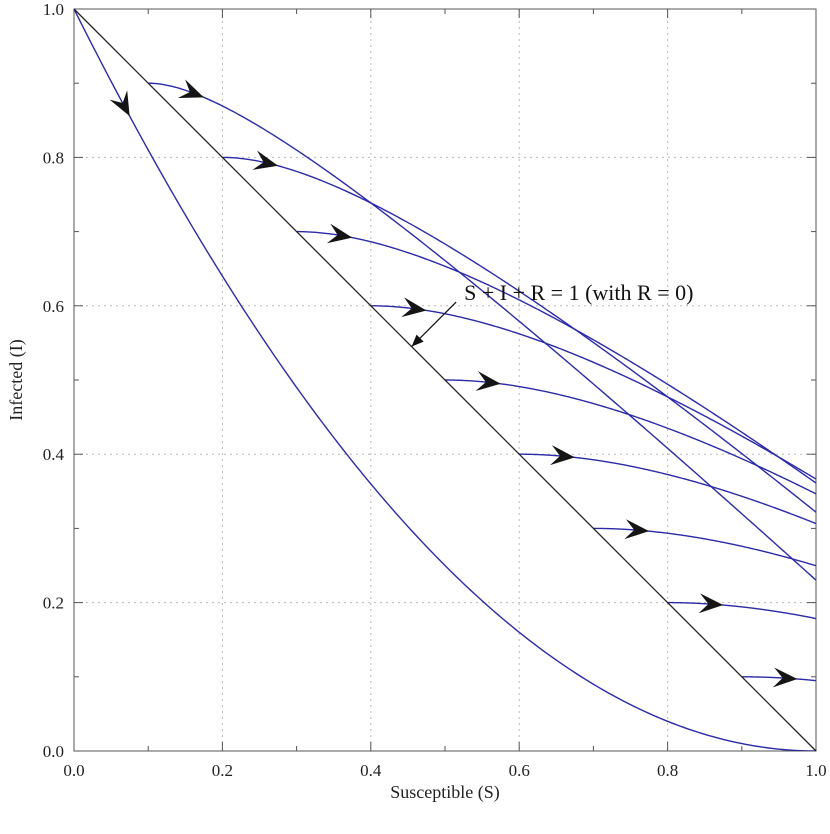 This screenshot has height=834, width=830. What do you see at coordinates (519, 770) in the screenshot?
I see `x-tick-label: 0.6` at bounding box center [519, 770].